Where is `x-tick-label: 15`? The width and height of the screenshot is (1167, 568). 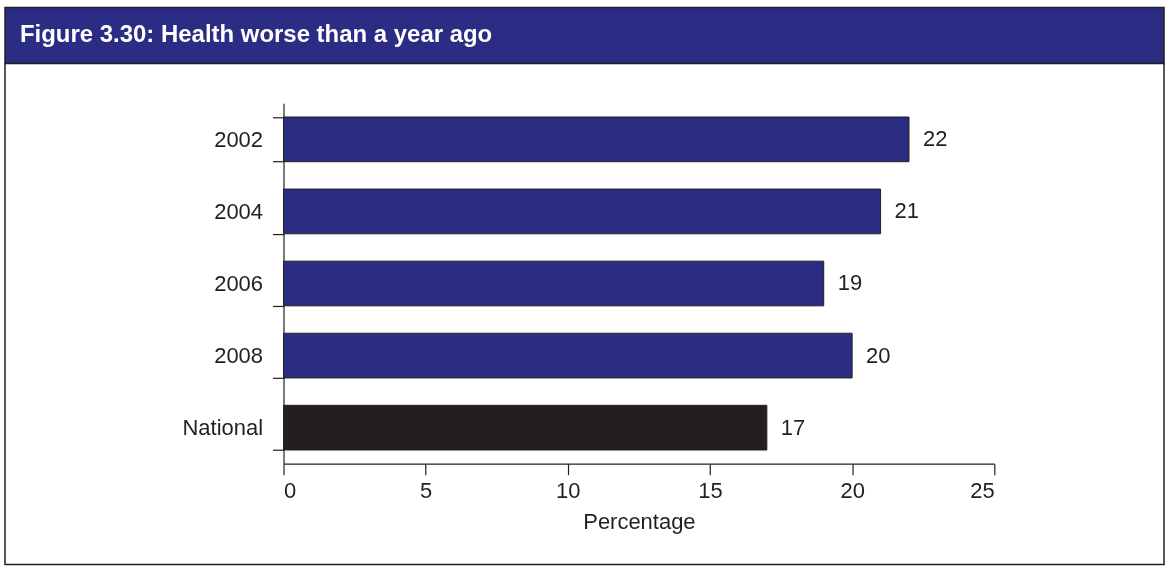
x-tick-label: 15 is located at coordinates (710, 491).